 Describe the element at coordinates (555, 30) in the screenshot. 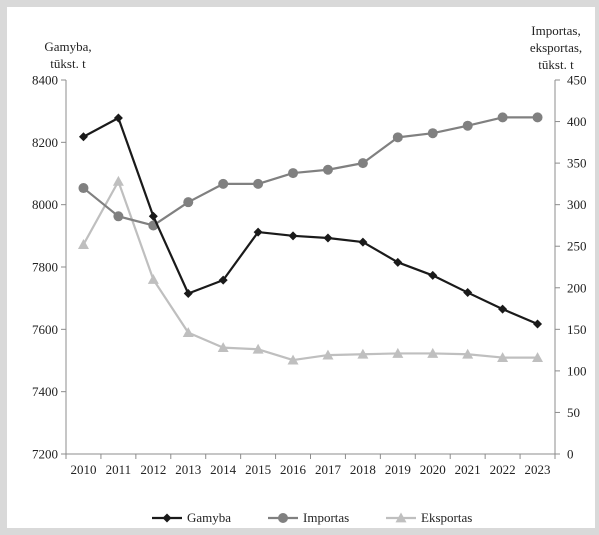

I see `right-axis-label-line-1: Importas,` at that location.